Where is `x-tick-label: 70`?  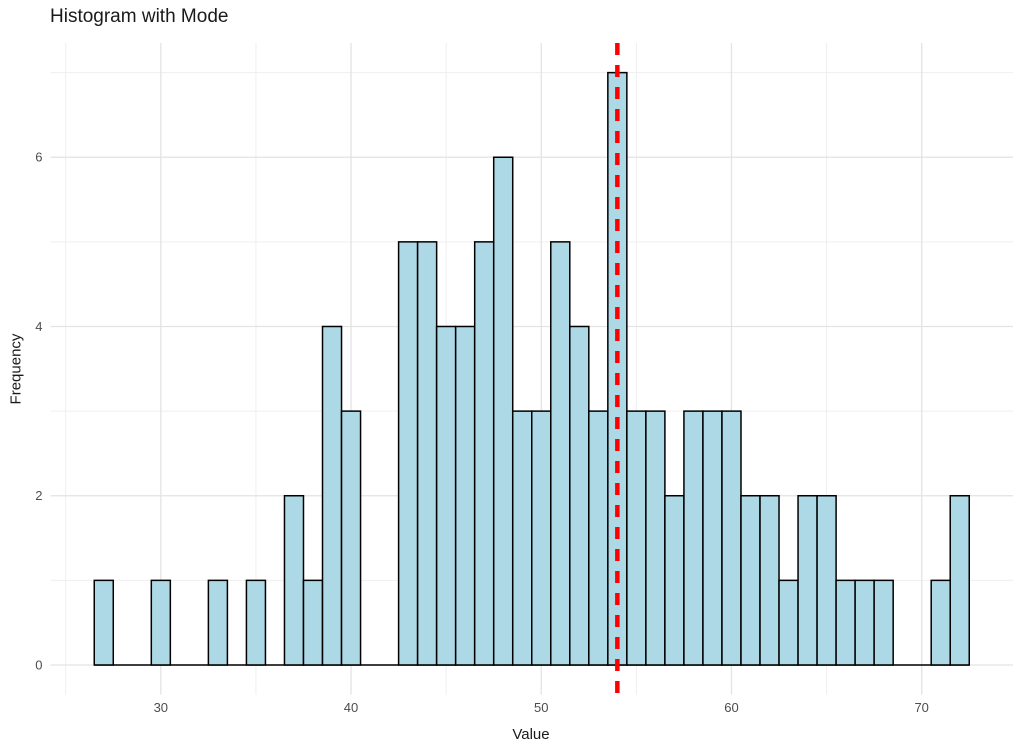 x-tick-label: 70 is located at coordinates (921, 707).